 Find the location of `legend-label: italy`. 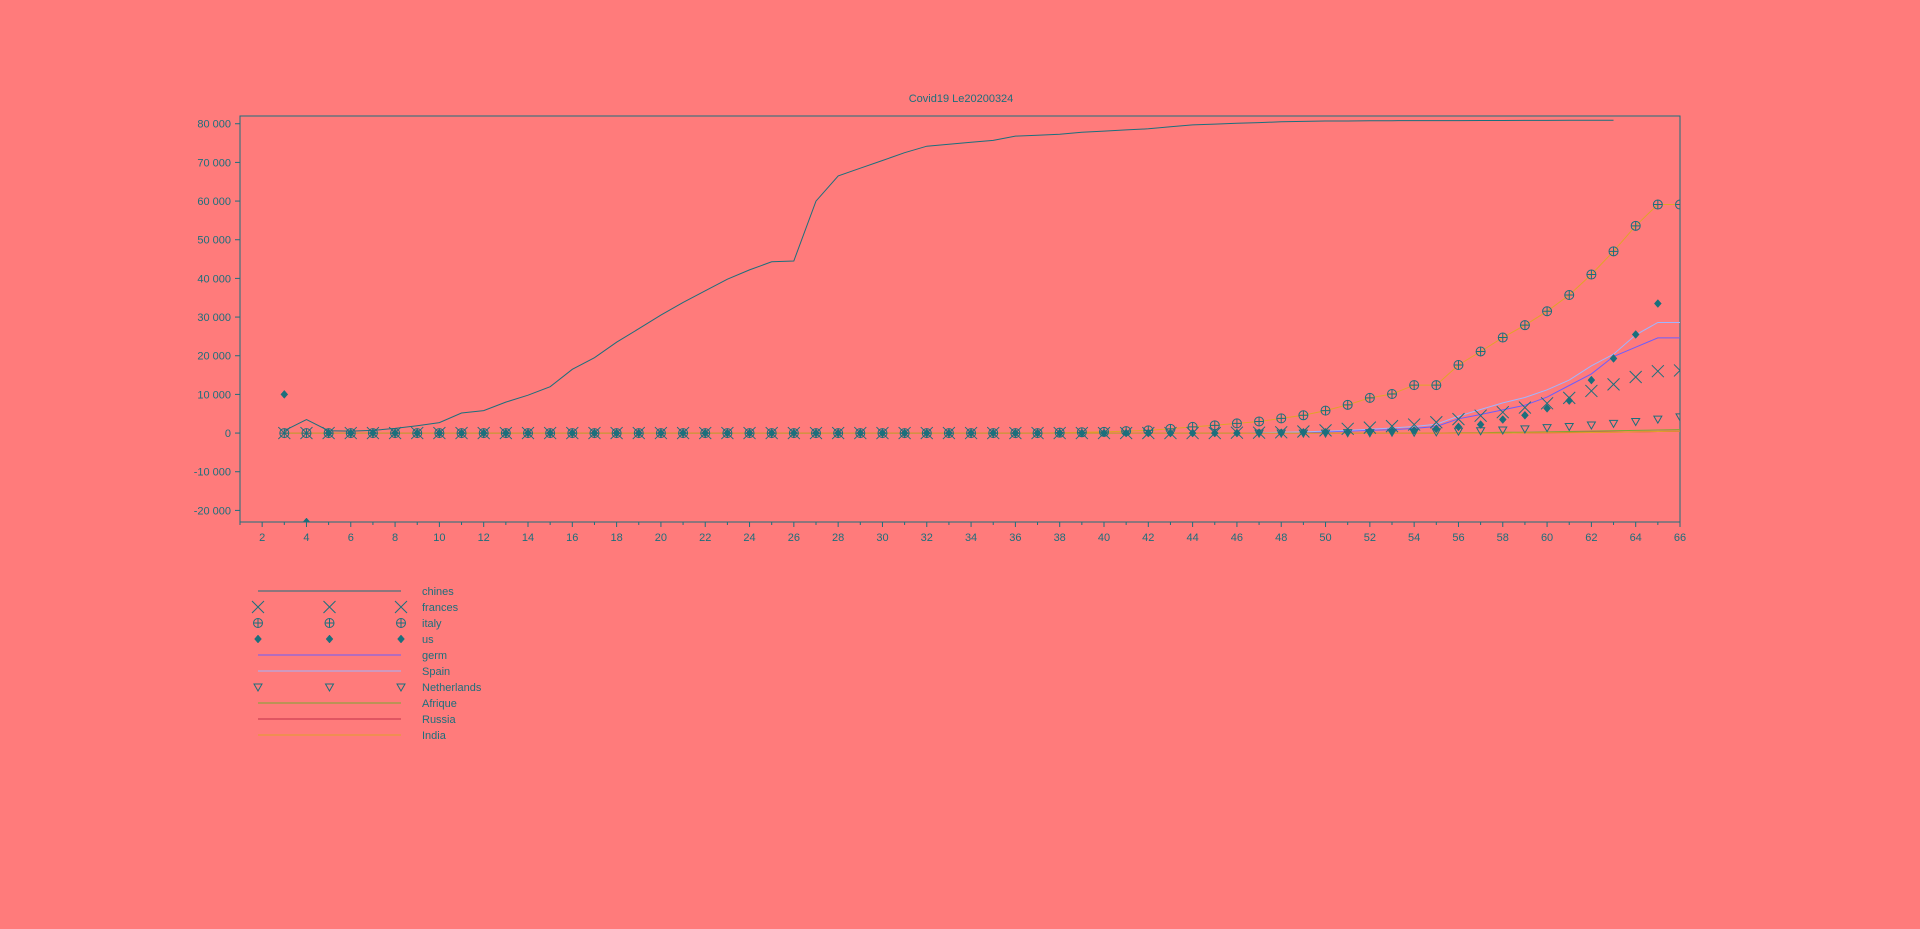

legend-label: italy is located at coordinates (432, 624).